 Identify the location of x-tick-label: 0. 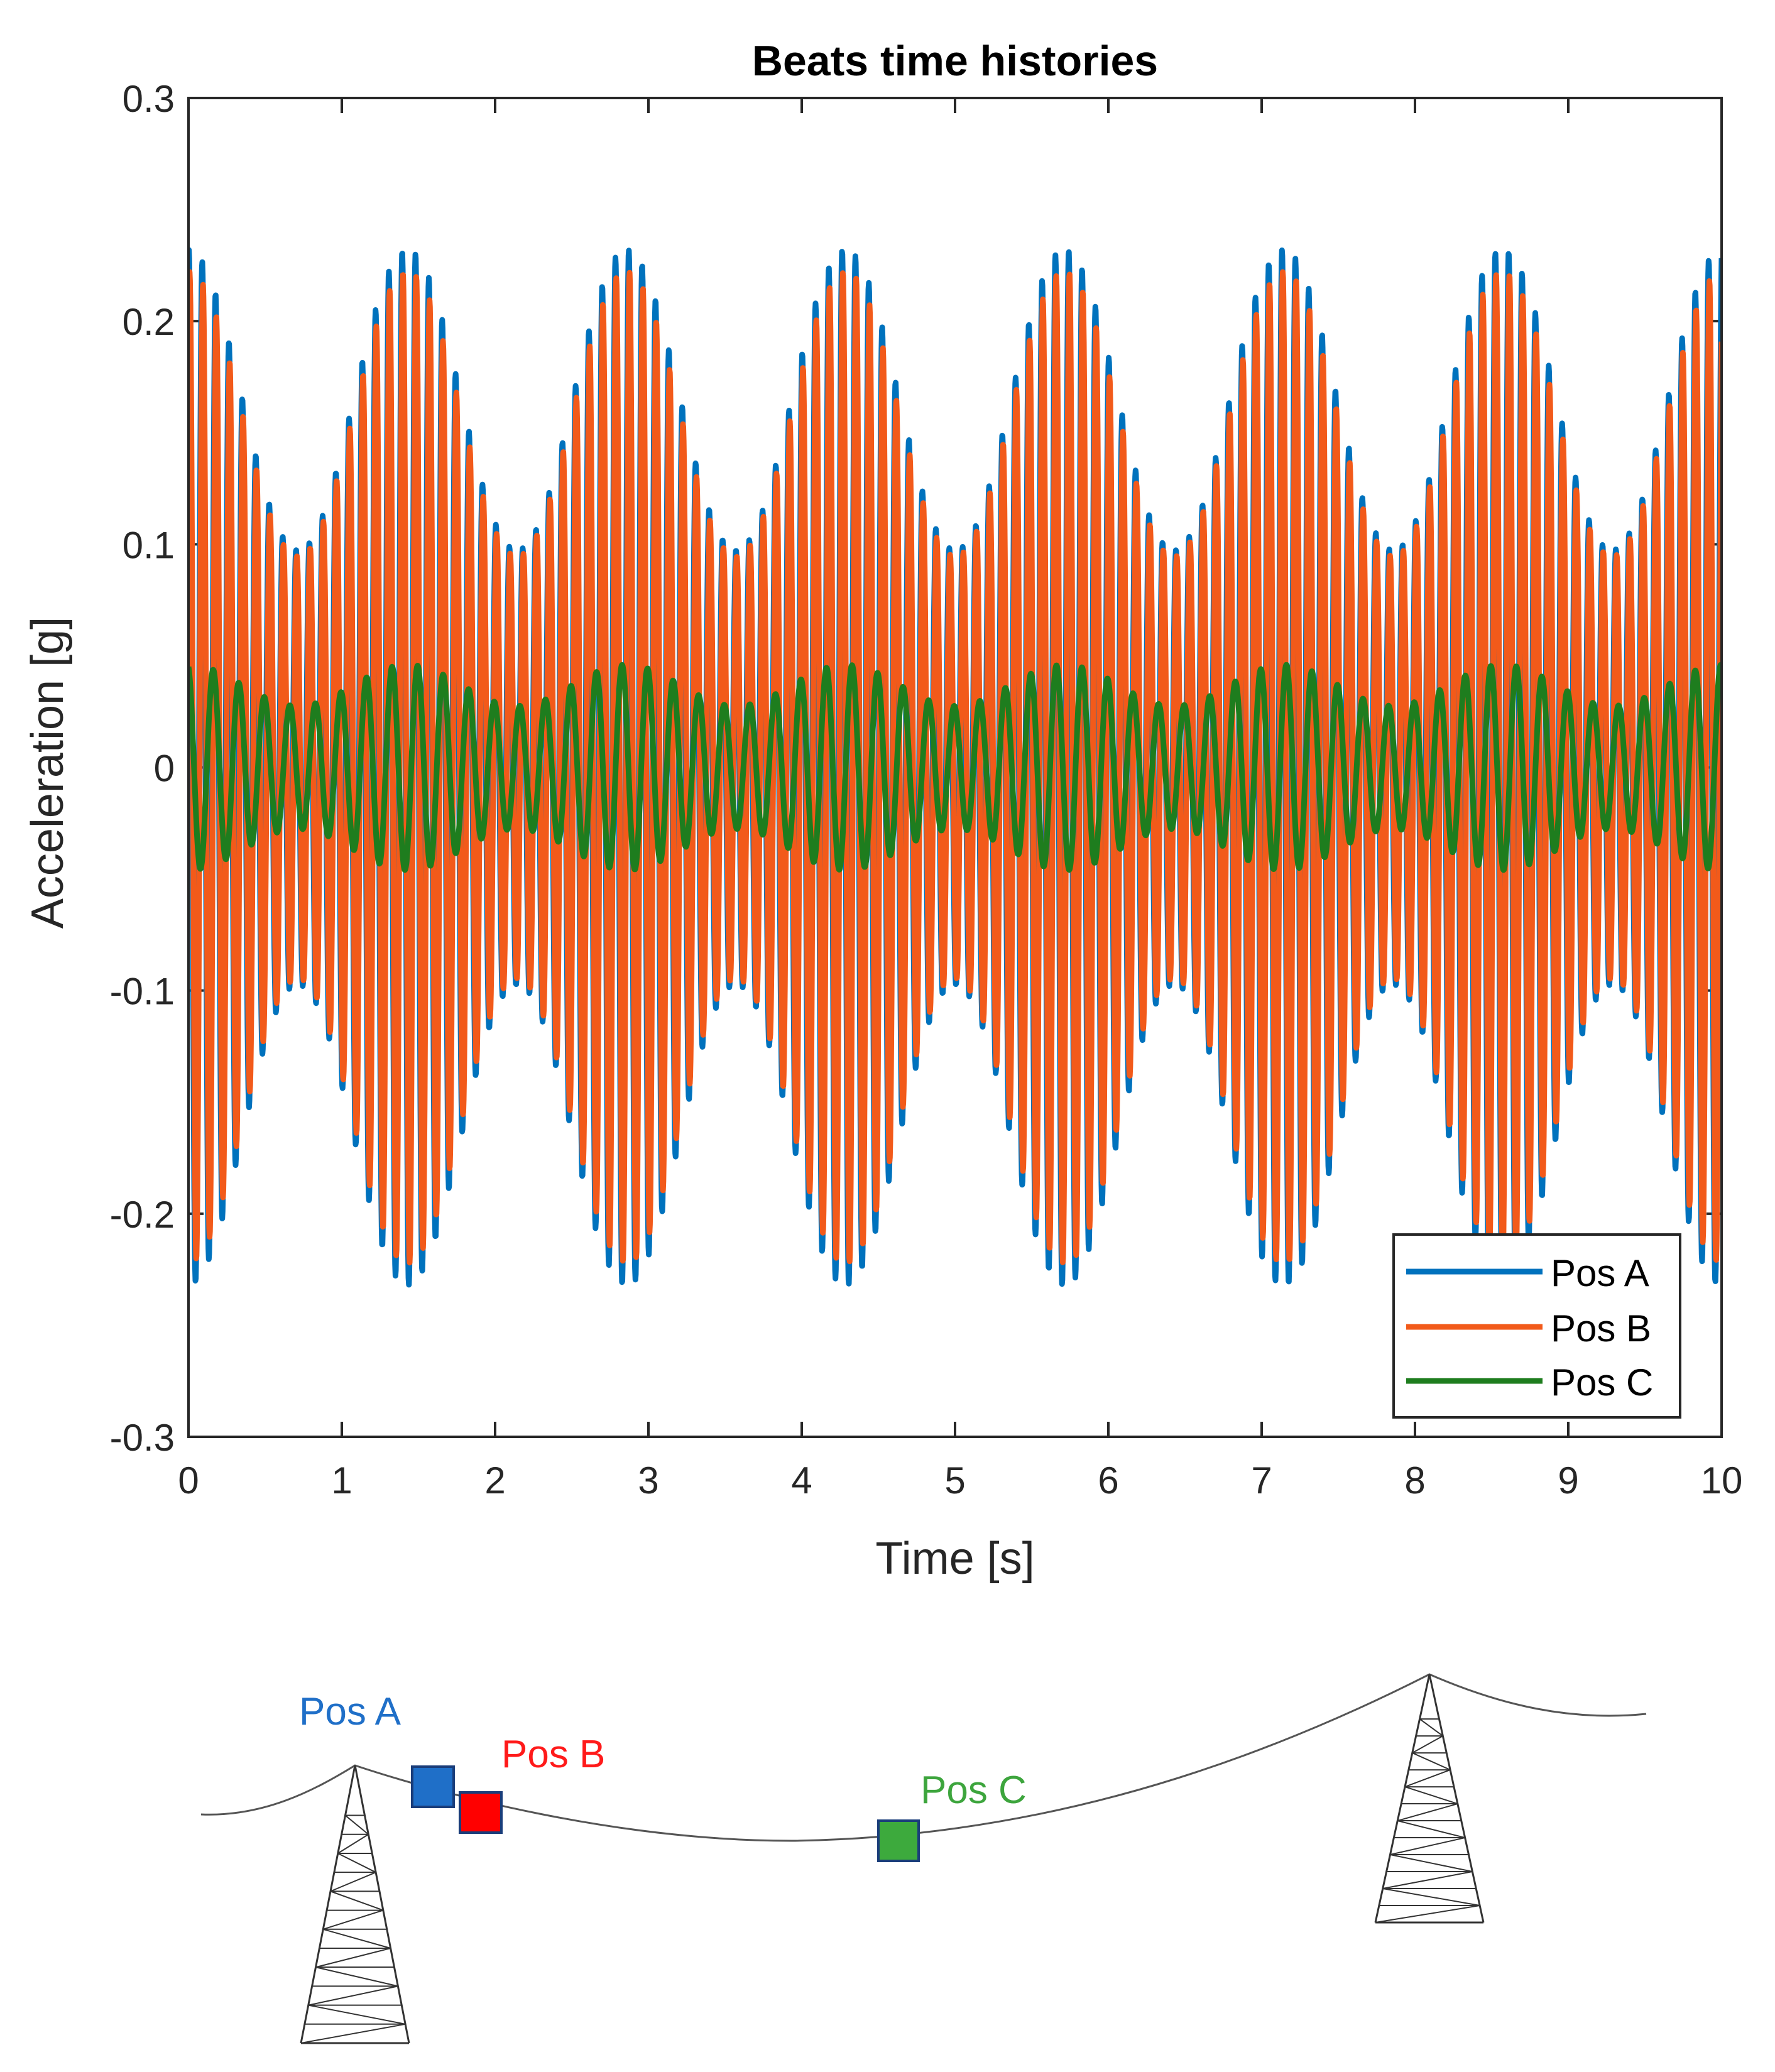
(188, 1481).